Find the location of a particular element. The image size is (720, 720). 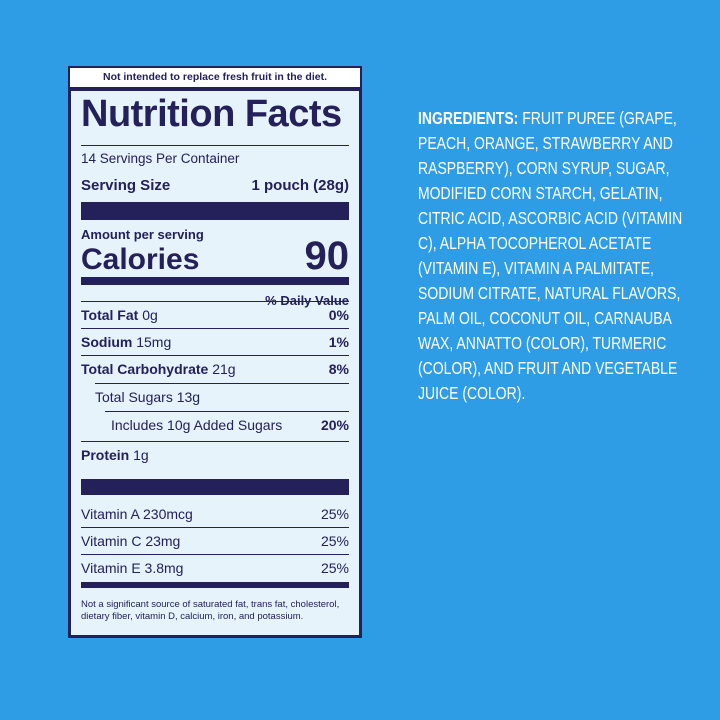

vitamin-name: Vitamin A 230mcg is located at coordinates (137, 514).